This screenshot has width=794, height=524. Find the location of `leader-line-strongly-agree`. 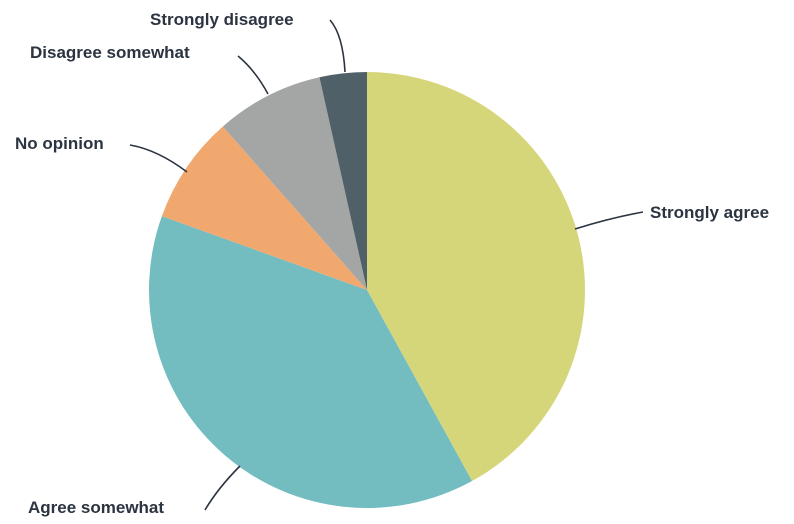

leader-line-strongly-agree is located at coordinates (609, 220).